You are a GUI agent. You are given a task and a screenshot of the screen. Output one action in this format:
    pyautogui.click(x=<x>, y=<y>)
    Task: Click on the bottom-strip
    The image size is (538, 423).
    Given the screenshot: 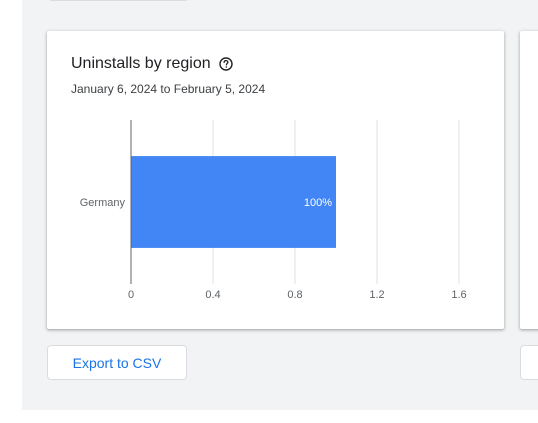 What is the action you would take?
    pyautogui.click(x=269, y=416)
    